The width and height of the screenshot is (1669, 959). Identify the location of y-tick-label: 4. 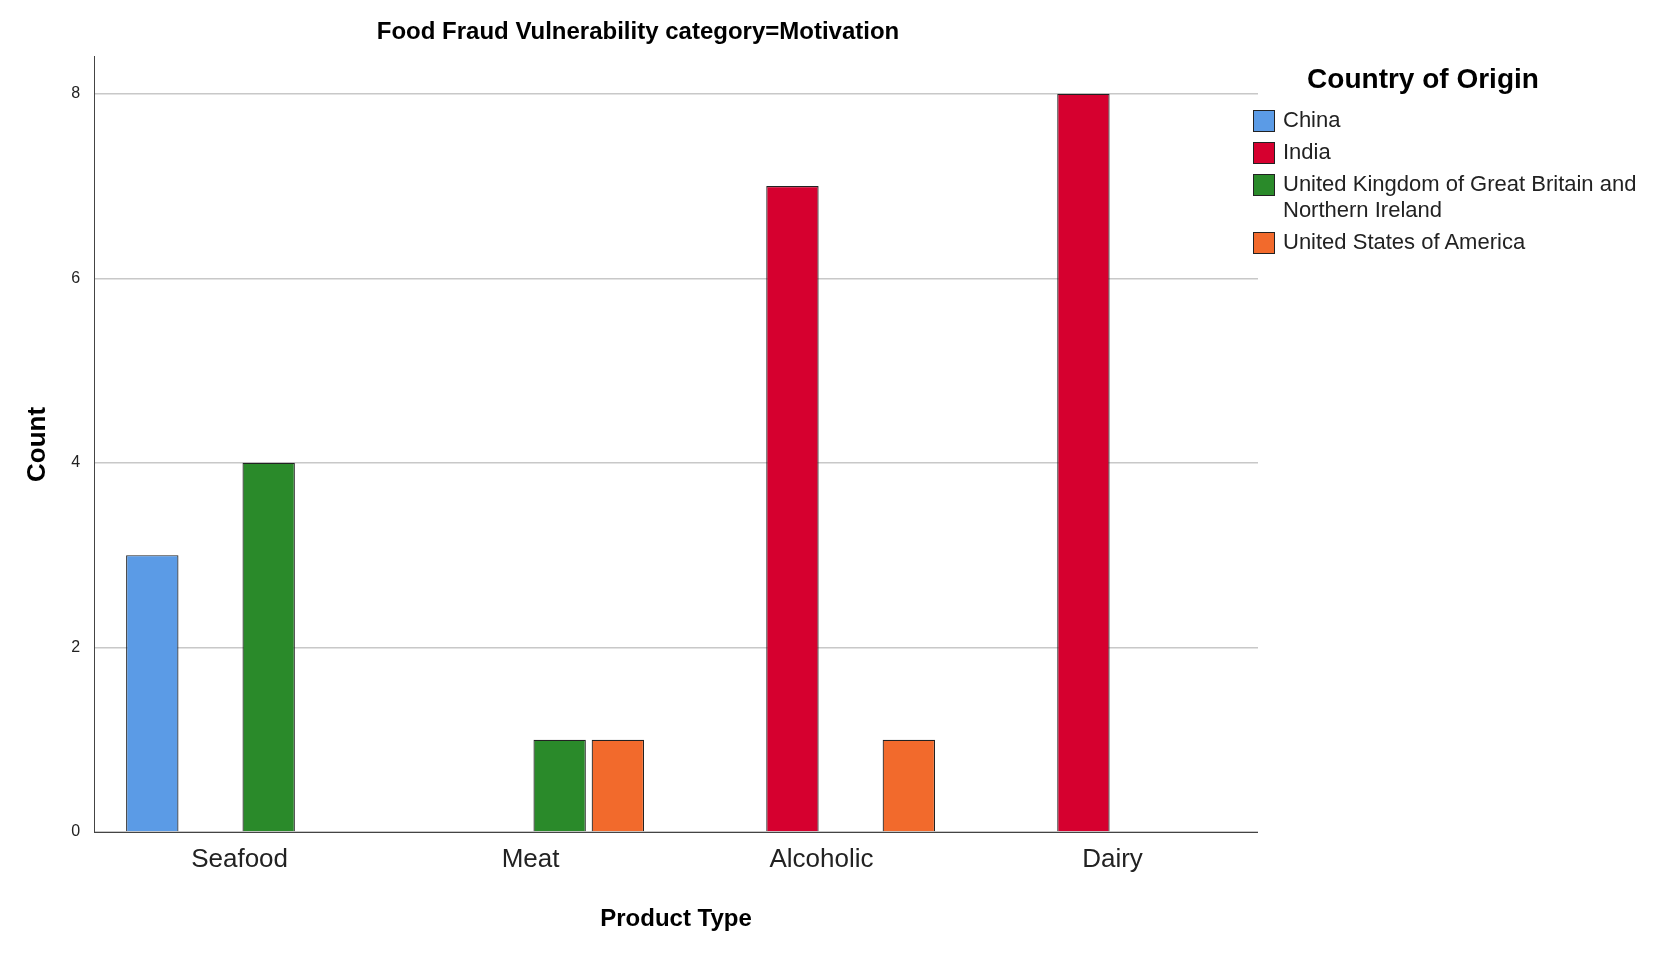
(76, 462).